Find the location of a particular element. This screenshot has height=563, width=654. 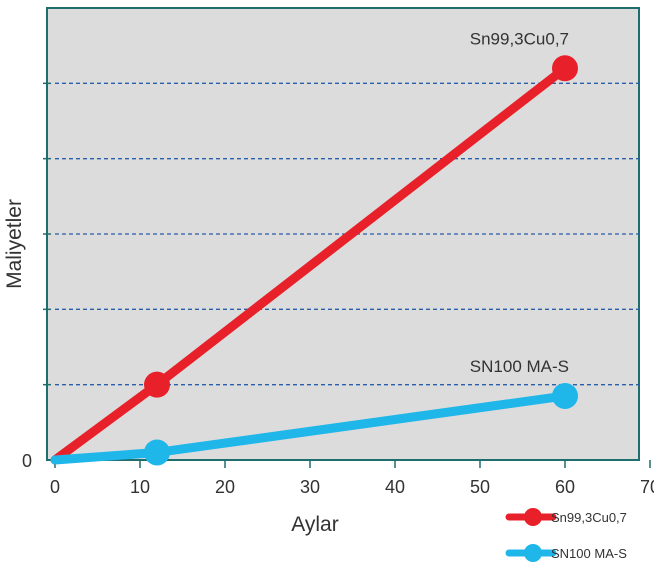

legend-label: Sn99,3Cu0,7 is located at coordinates (589, 517).